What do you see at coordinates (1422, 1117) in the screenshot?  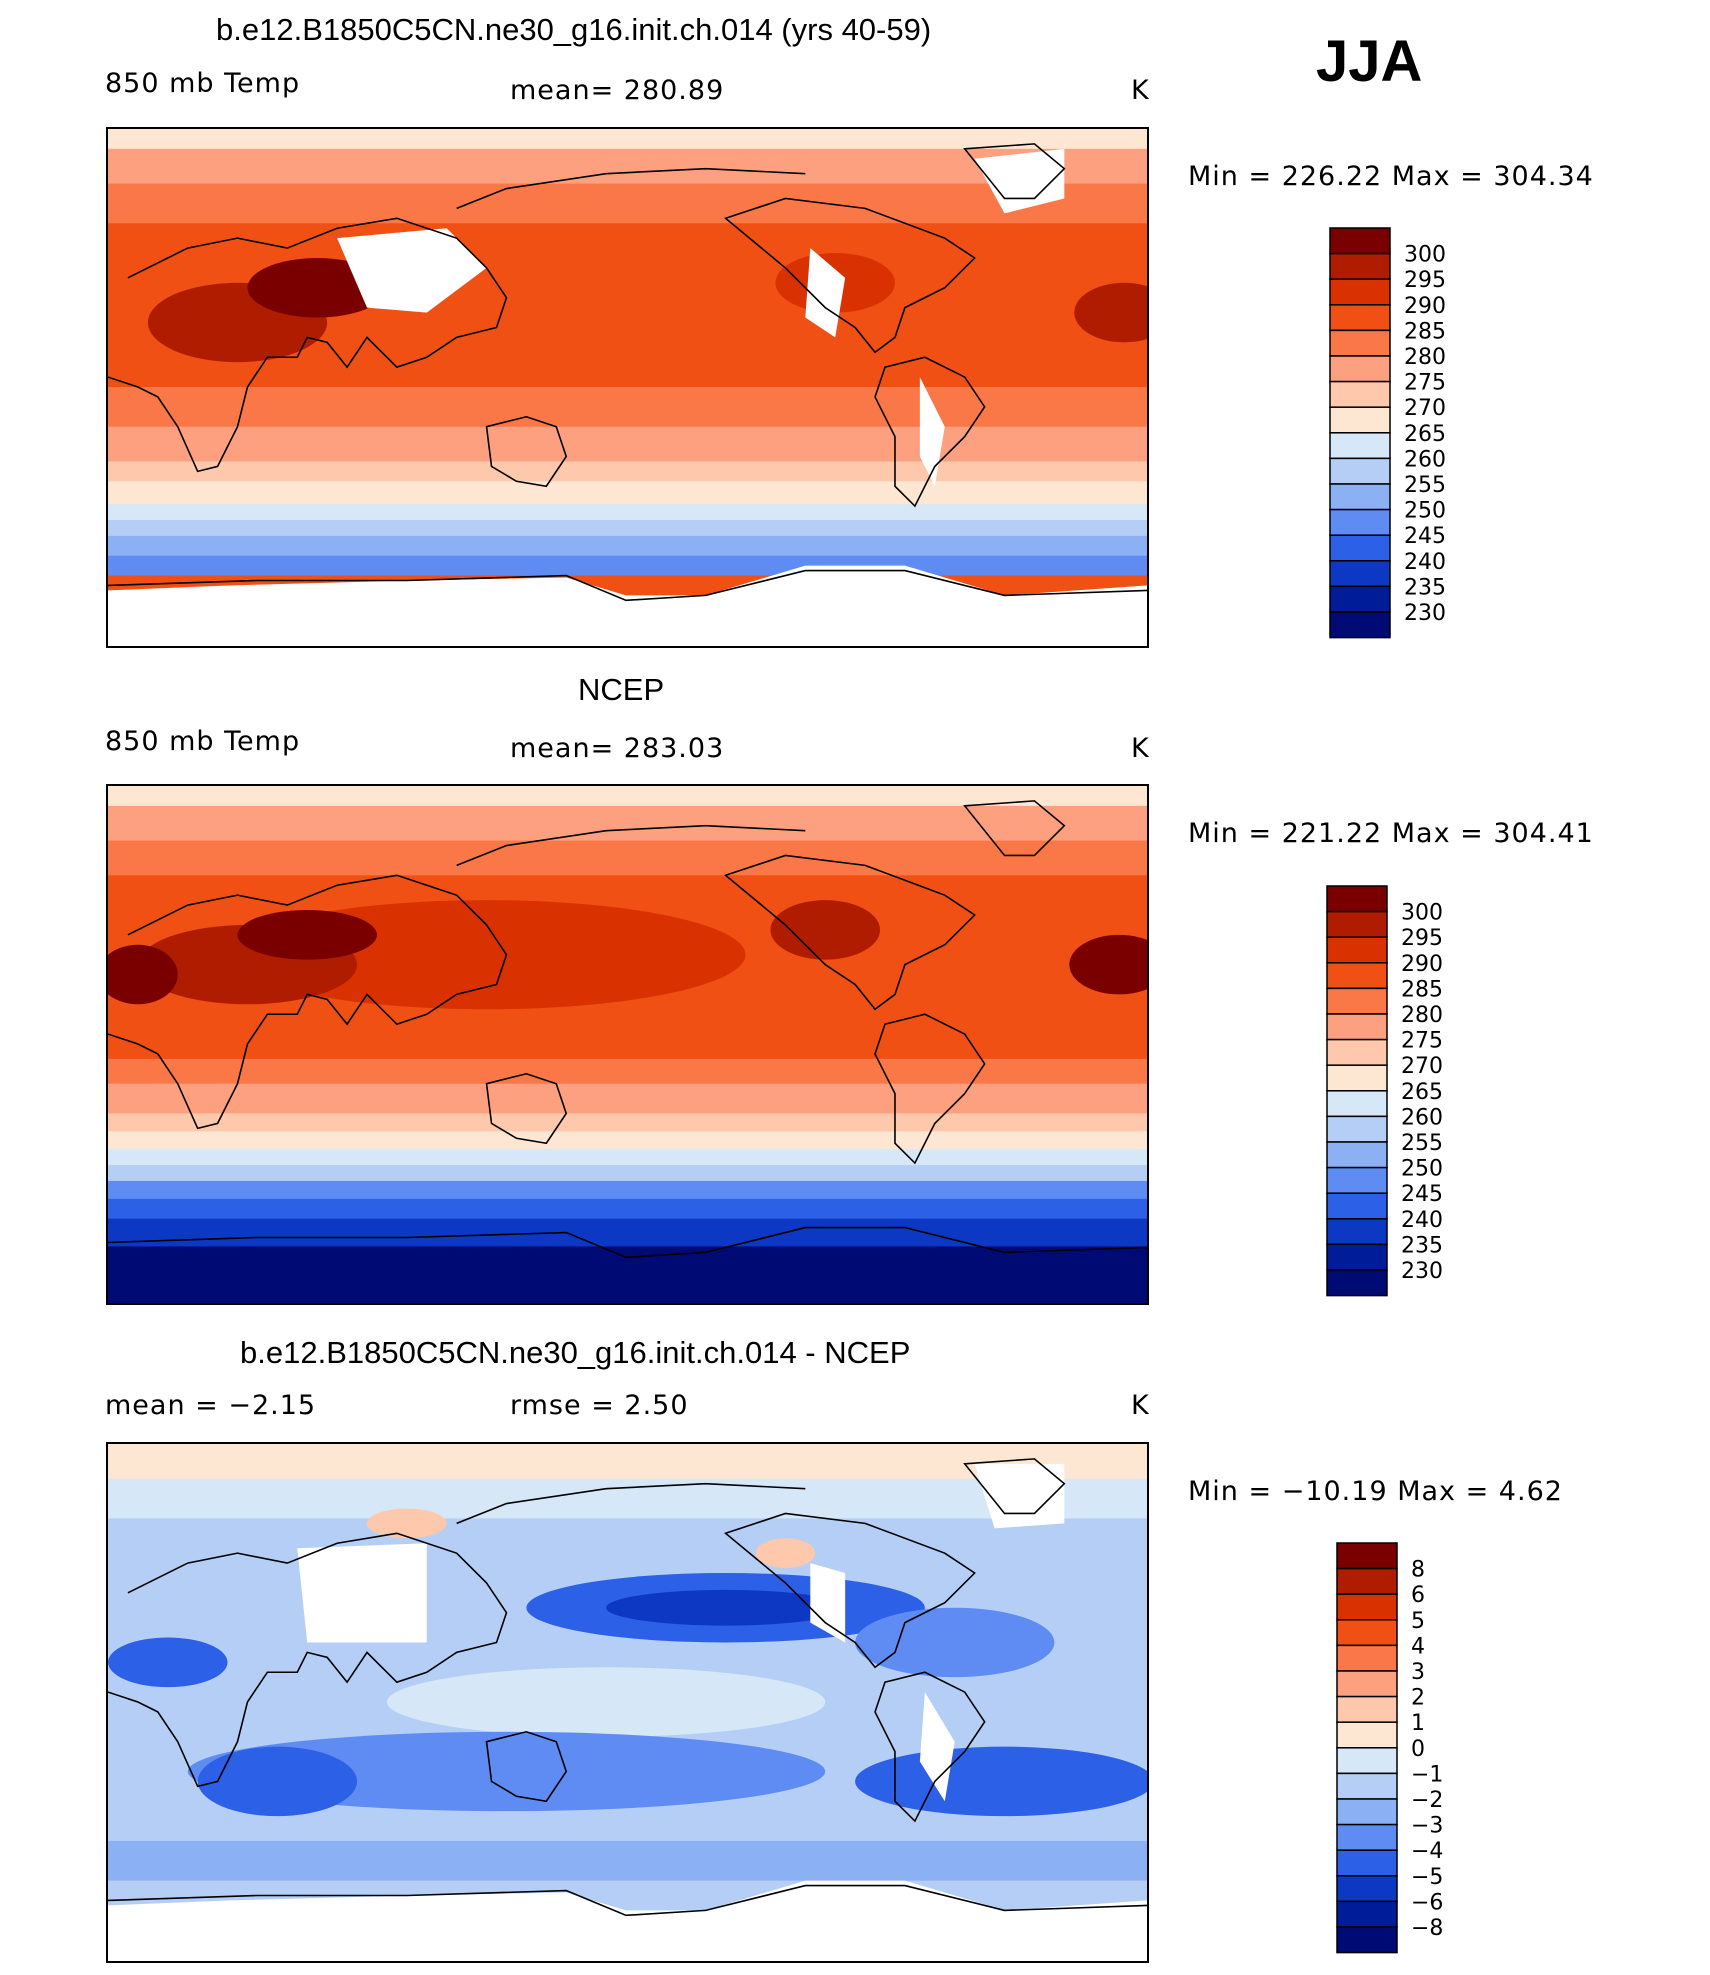 I see `colorbar-tick-label: 260` at bounding box center [1422, 1117].